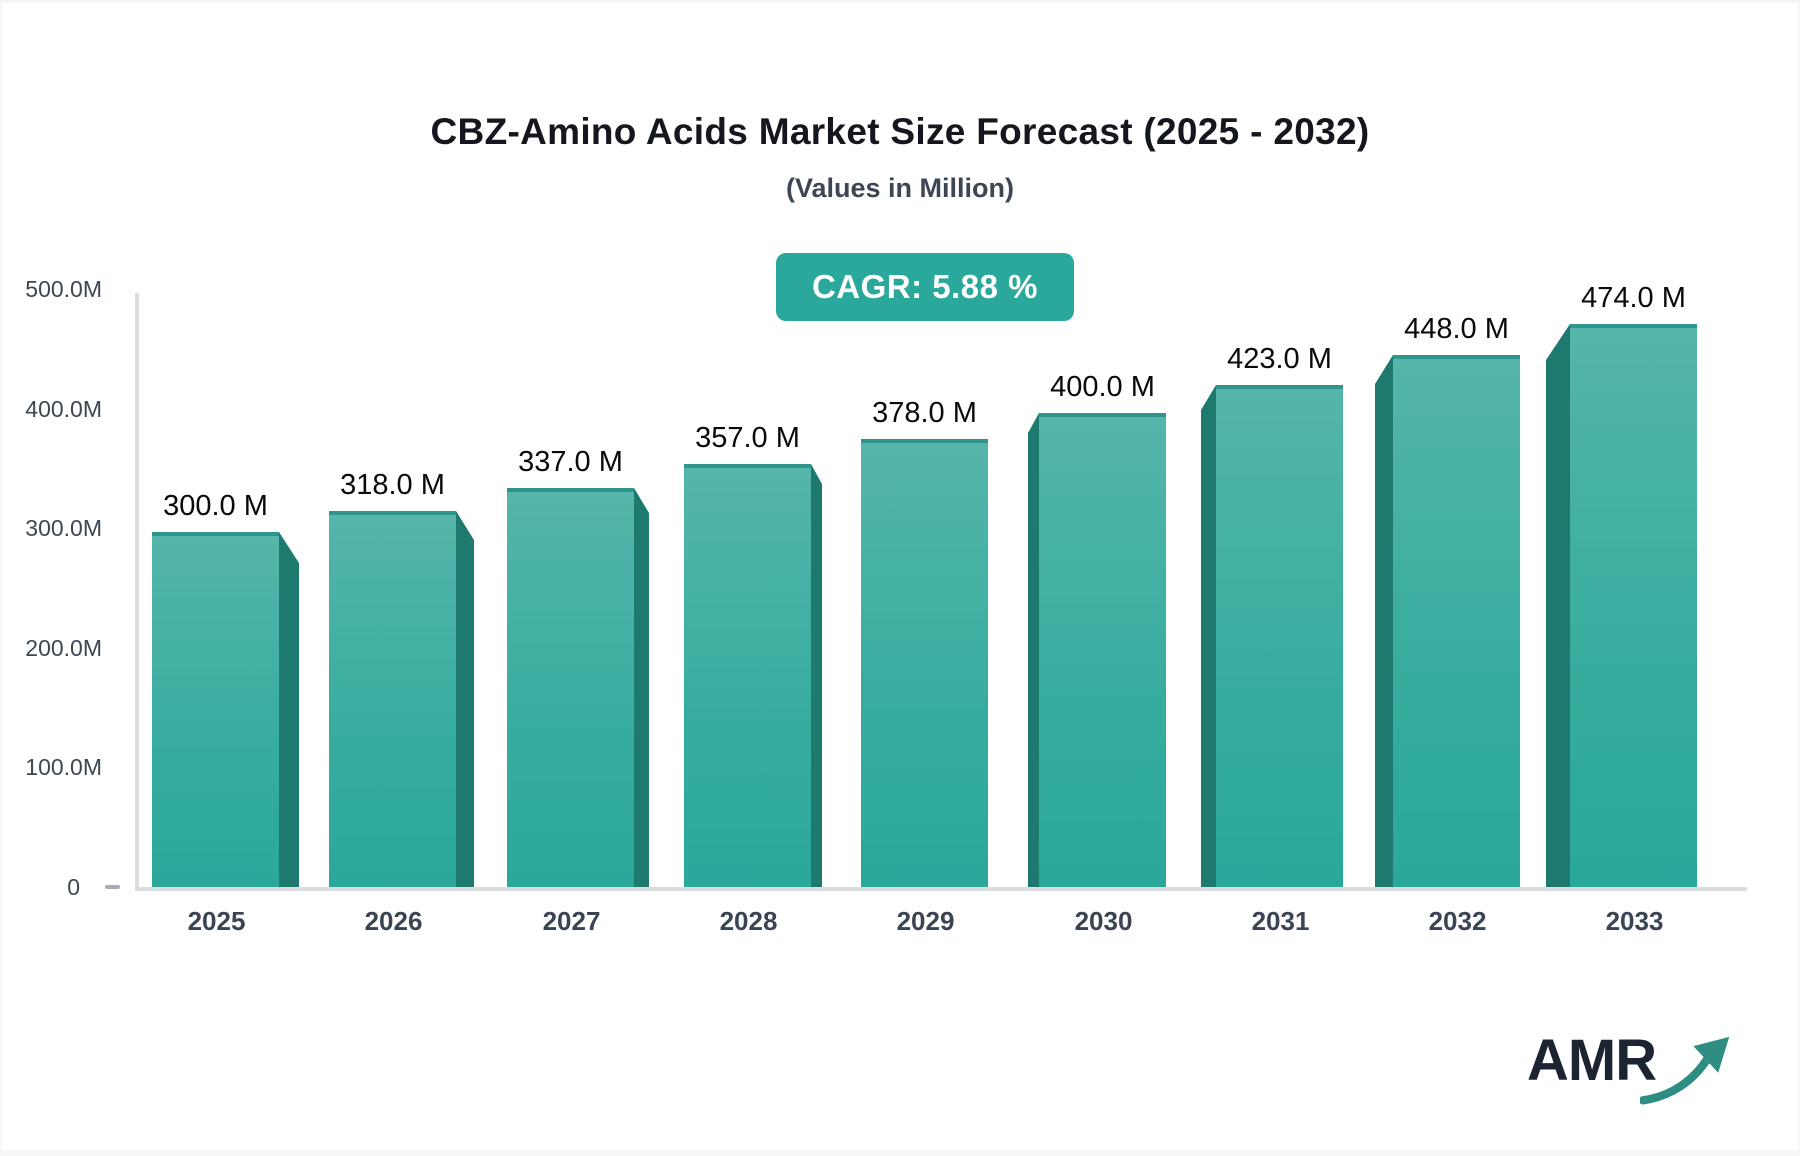 The width and height of the screenshot is (1800, 1156). I want to click on bar-value-label: 474.0 M, so click(1633, 298).